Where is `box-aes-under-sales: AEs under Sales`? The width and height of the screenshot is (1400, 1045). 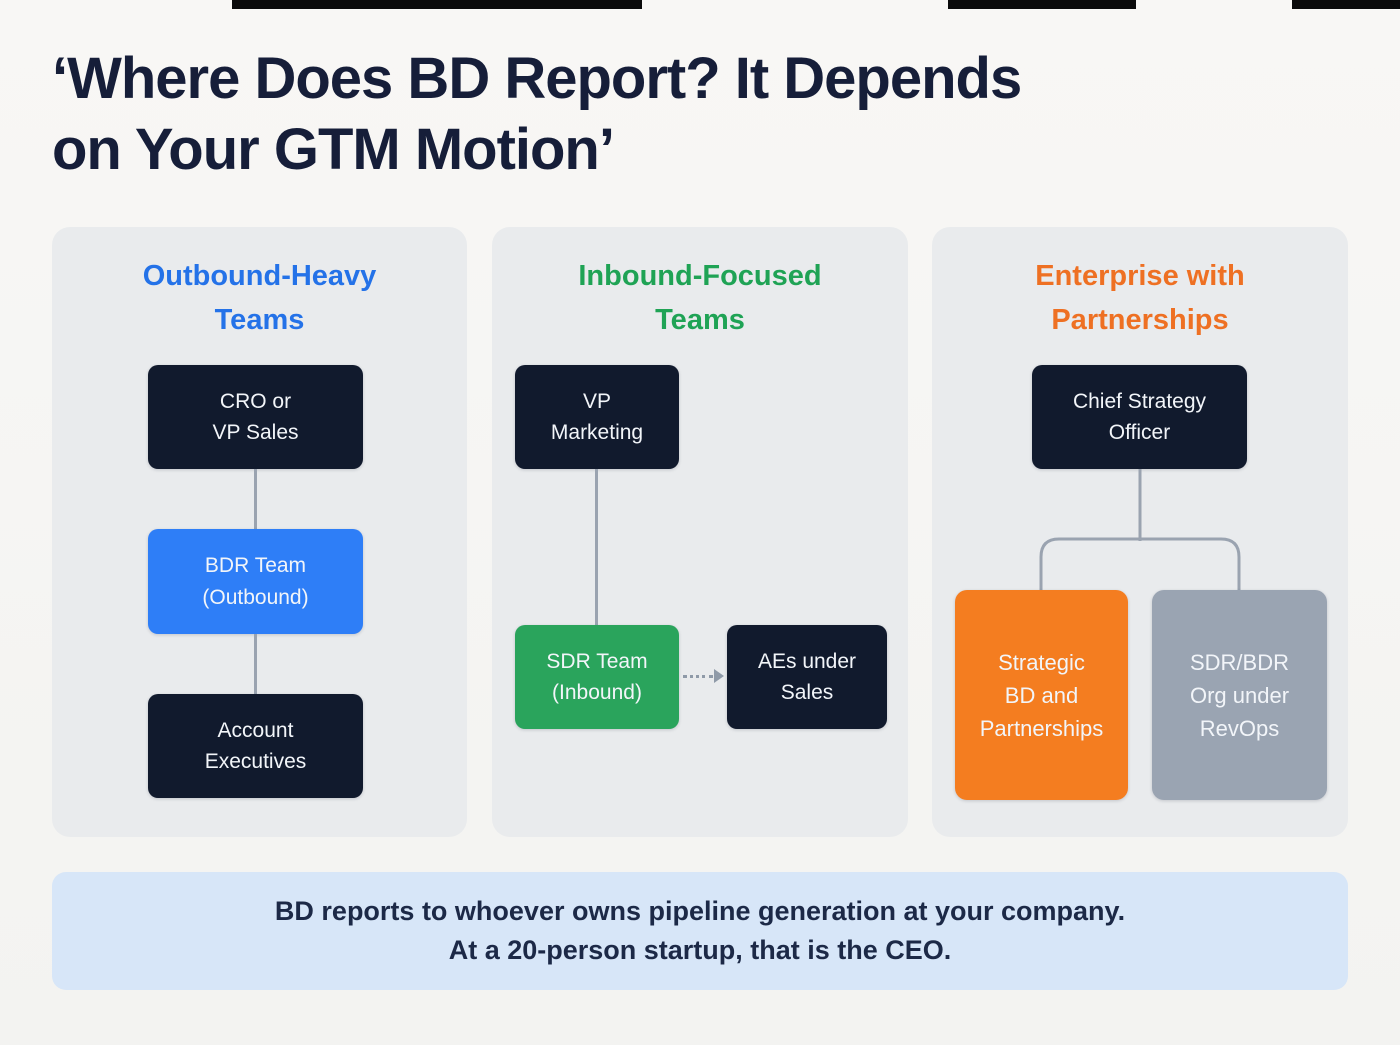 box-aes-under-sales: AEs under Sales is located at coordinates (807, 677).